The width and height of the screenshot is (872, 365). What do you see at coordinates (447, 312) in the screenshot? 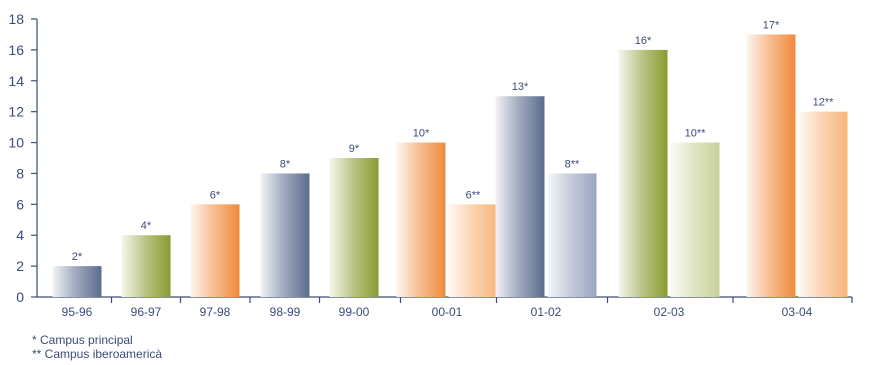
I see `x-tick-label: 00-01` at bounding box center [447, 312].